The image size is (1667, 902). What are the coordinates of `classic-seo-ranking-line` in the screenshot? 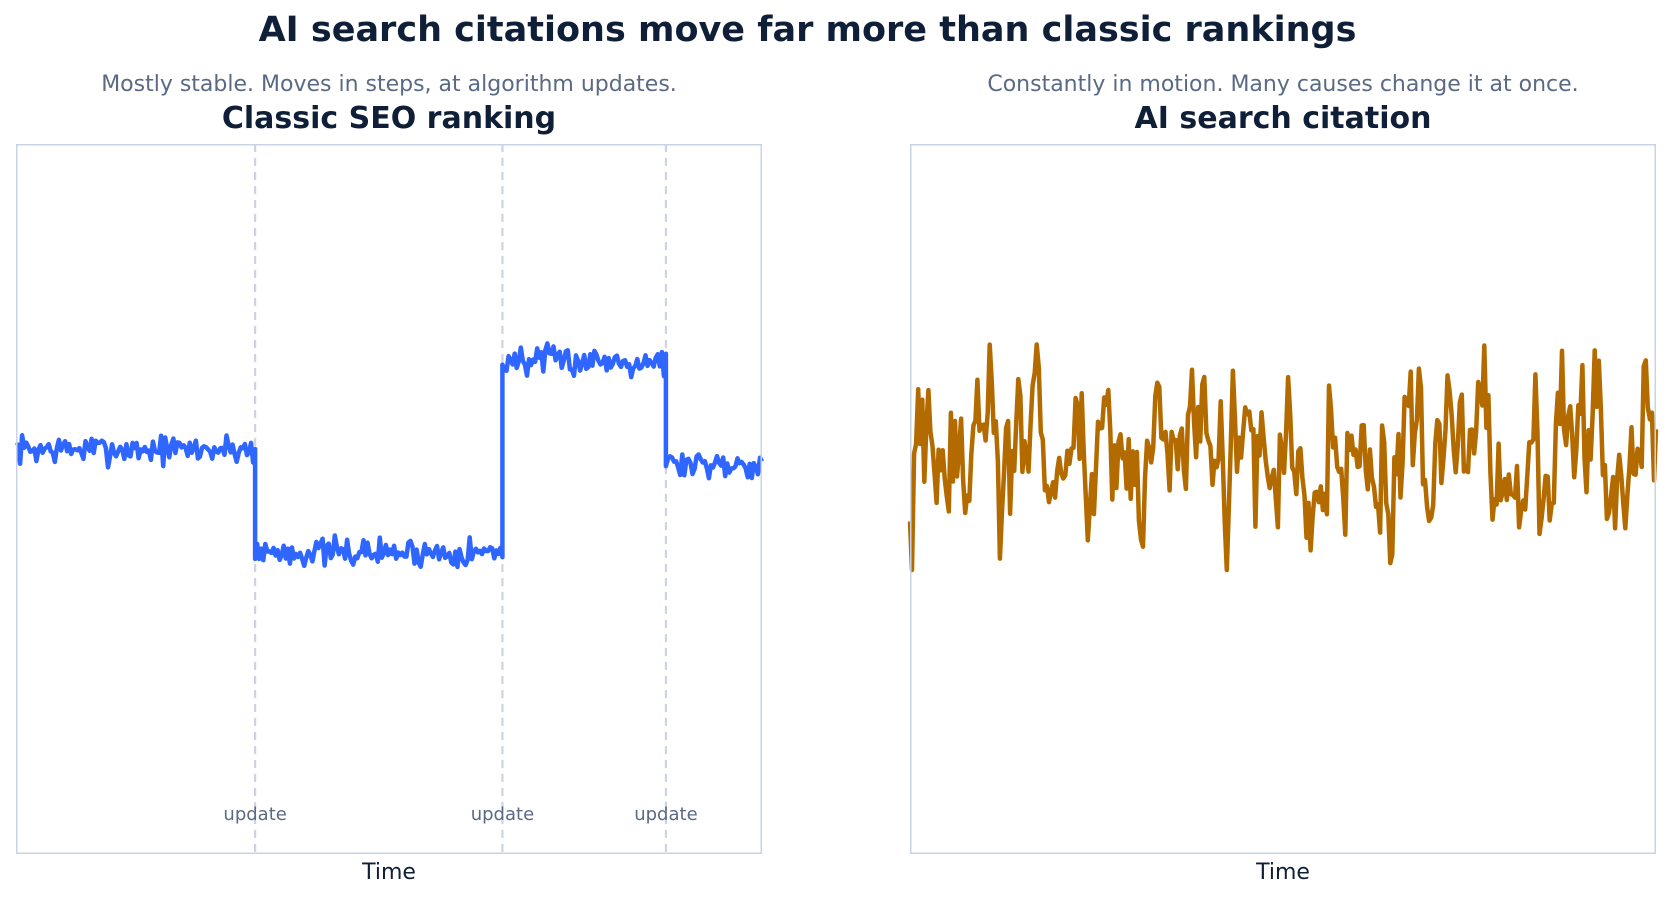 It's located at (389, 455).